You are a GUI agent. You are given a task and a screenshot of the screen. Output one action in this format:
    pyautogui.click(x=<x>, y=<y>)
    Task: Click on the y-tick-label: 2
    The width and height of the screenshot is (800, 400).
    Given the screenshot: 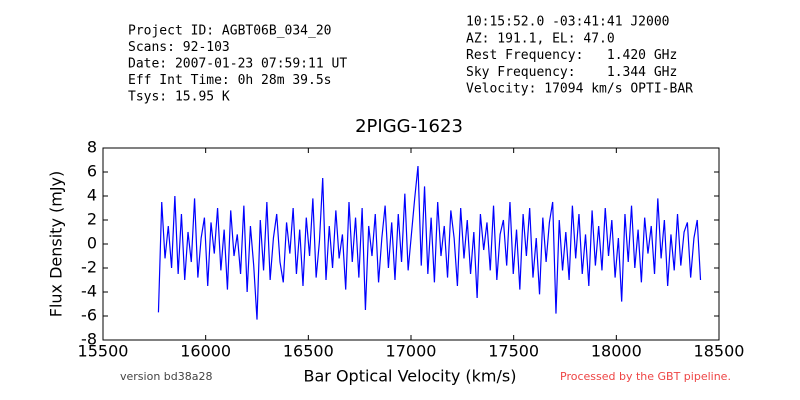 What is the action you would take?
    pyautogui.click(x=92, y=219)
    